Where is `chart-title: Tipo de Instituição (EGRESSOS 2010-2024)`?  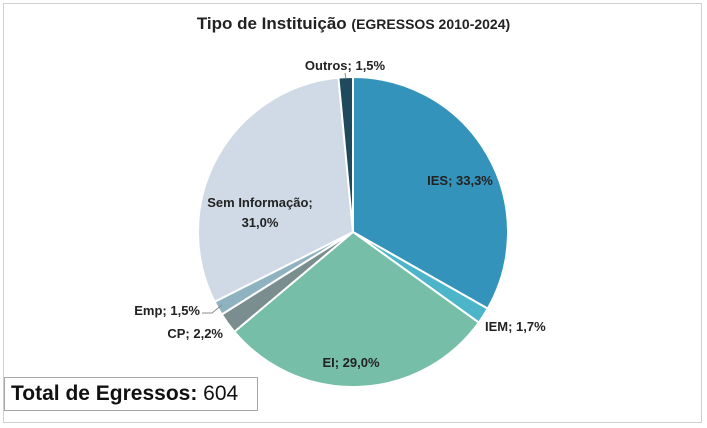
chart-title: Tipo de Instituição (EGRESSOS 2010-2024) is located at coordinates (353, 24).